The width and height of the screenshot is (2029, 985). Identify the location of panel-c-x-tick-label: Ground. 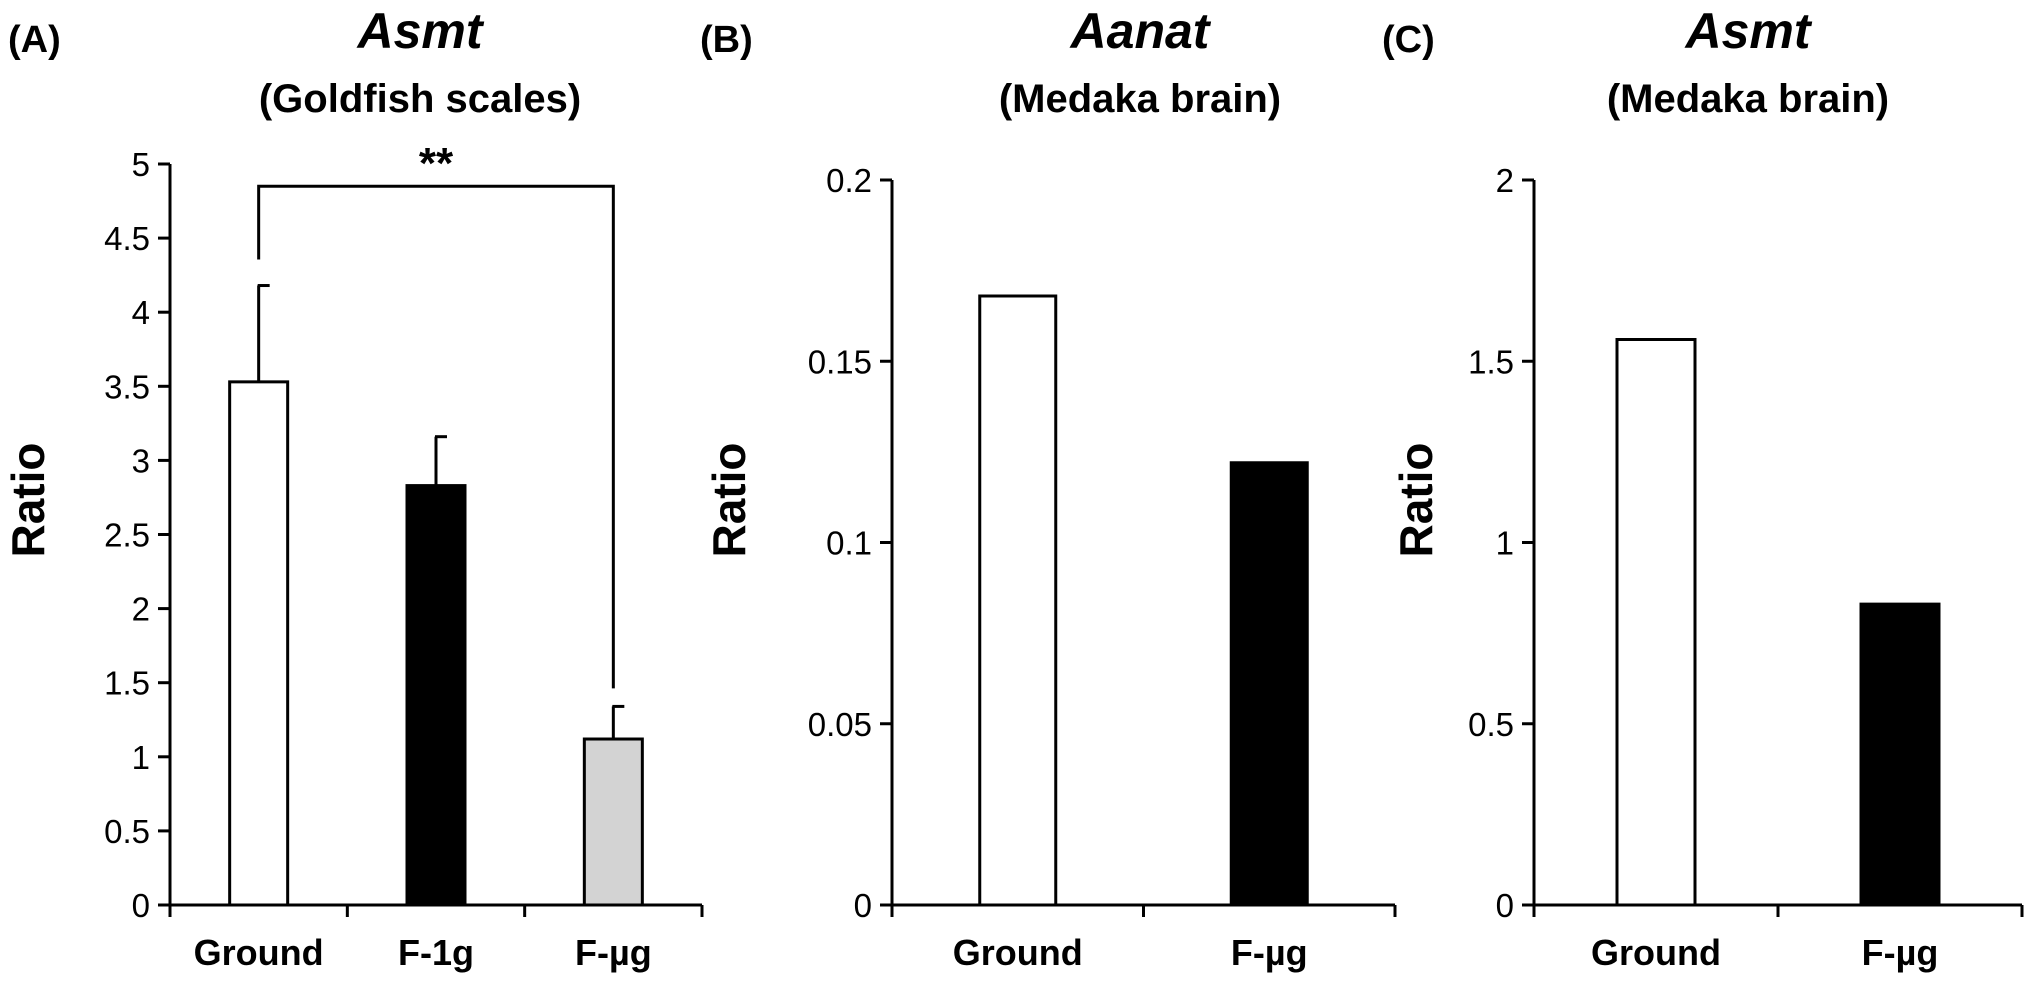
(1656, 952).